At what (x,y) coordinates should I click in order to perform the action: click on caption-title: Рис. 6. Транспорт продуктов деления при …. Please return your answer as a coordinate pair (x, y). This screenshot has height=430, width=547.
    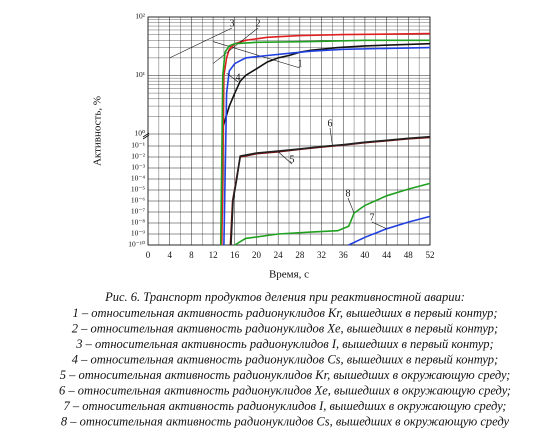
    Looking at the image, I should click on (284, 297).